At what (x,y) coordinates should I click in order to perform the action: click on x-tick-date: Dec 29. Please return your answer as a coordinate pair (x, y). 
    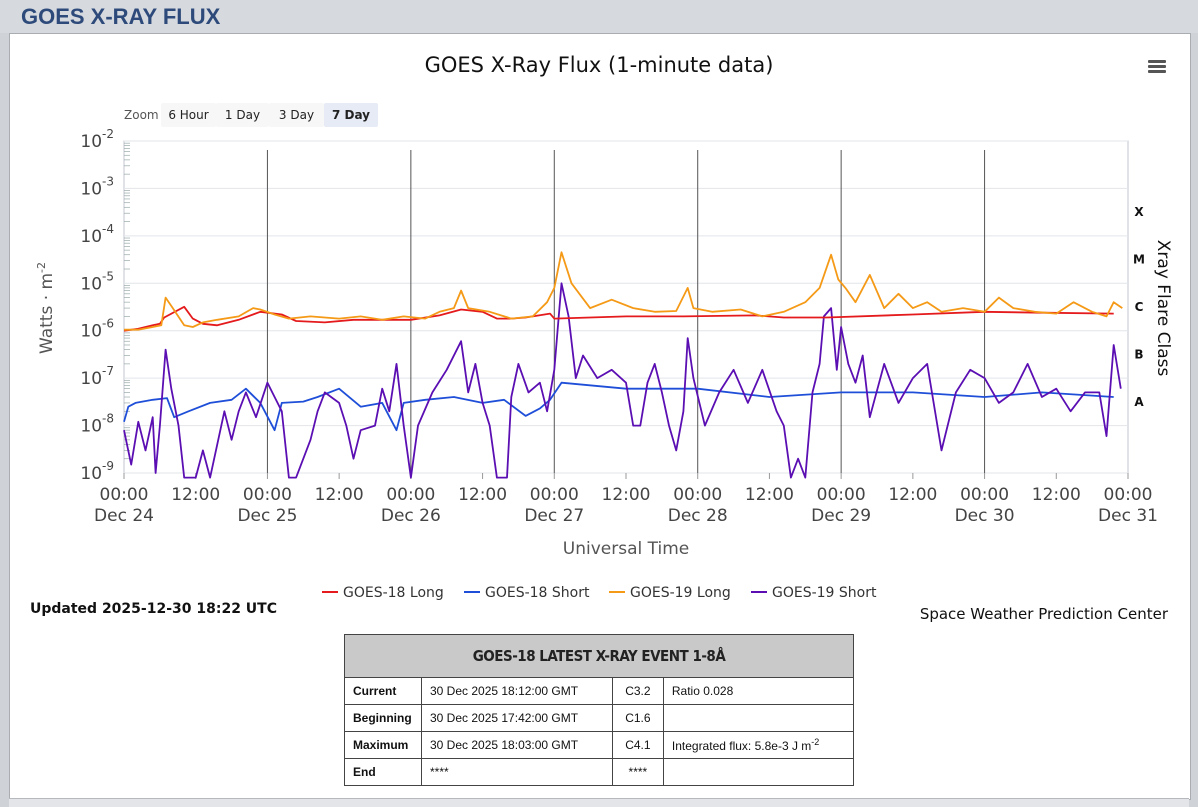
    Looking at the image, I should click on (841, 516).